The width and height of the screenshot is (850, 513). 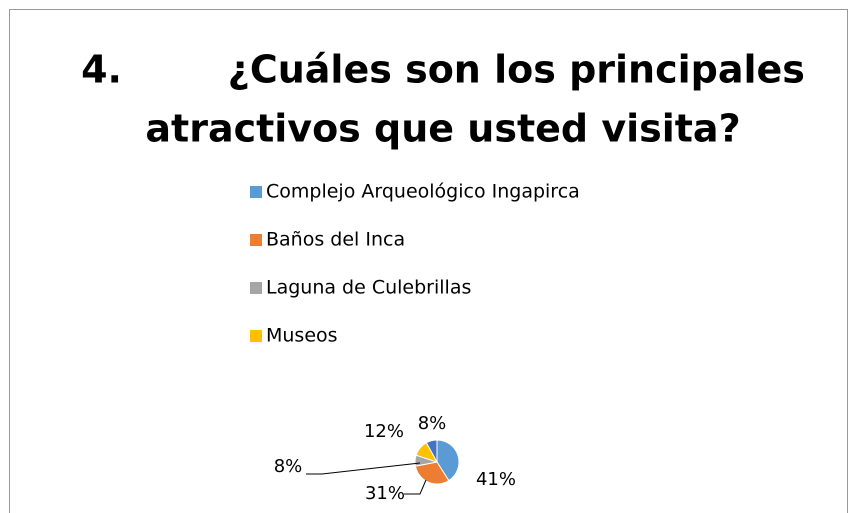 I want to click on data-label: 12%, so click(x=384, y=431).